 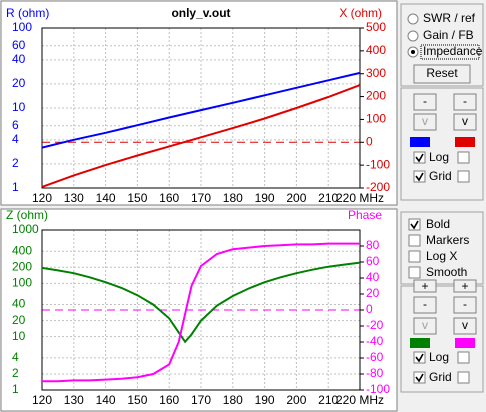 What do you see at coordinates (15, 357) in the screenshot?
I see `y-tick-label: 4` at bounding box center [15, 357].